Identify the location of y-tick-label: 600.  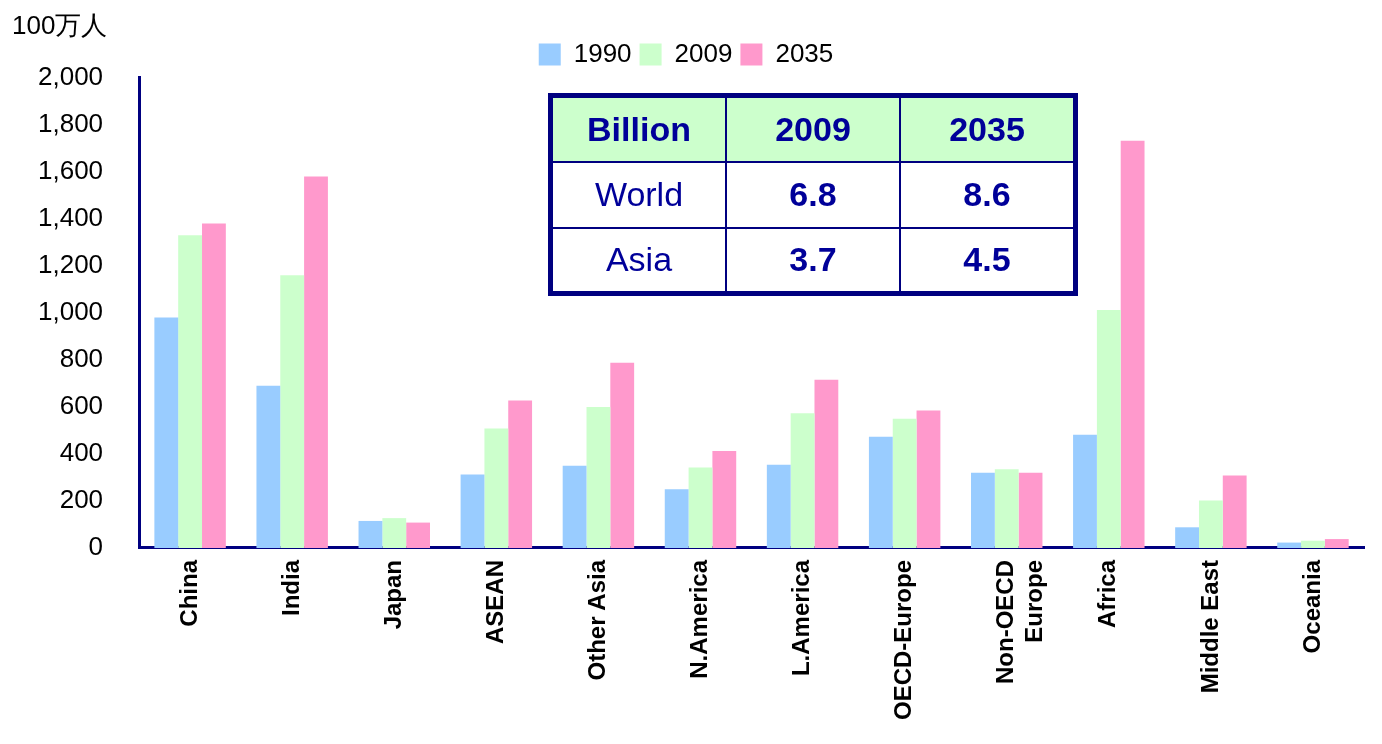
(81, 405).